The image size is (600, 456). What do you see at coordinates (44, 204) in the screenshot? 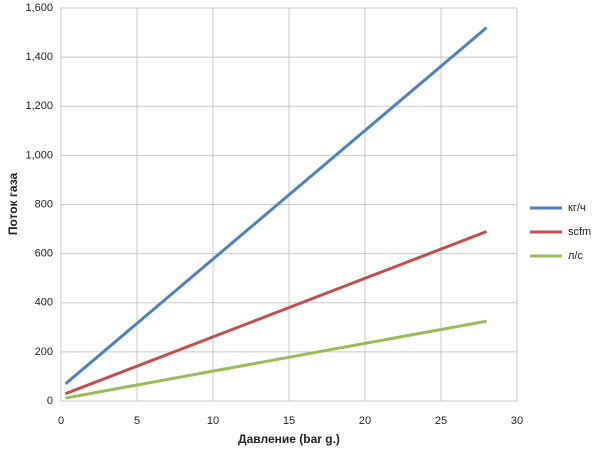
I see `y-tick-label: 800` at bounding box center [44, 204].